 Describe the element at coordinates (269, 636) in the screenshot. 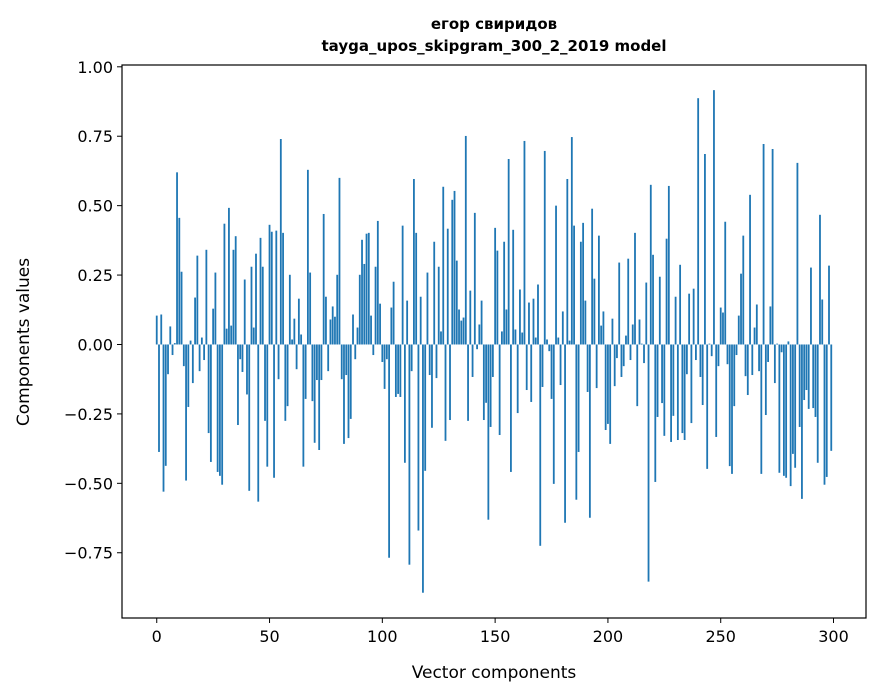

I see `x-tick-label: 50` at that location.